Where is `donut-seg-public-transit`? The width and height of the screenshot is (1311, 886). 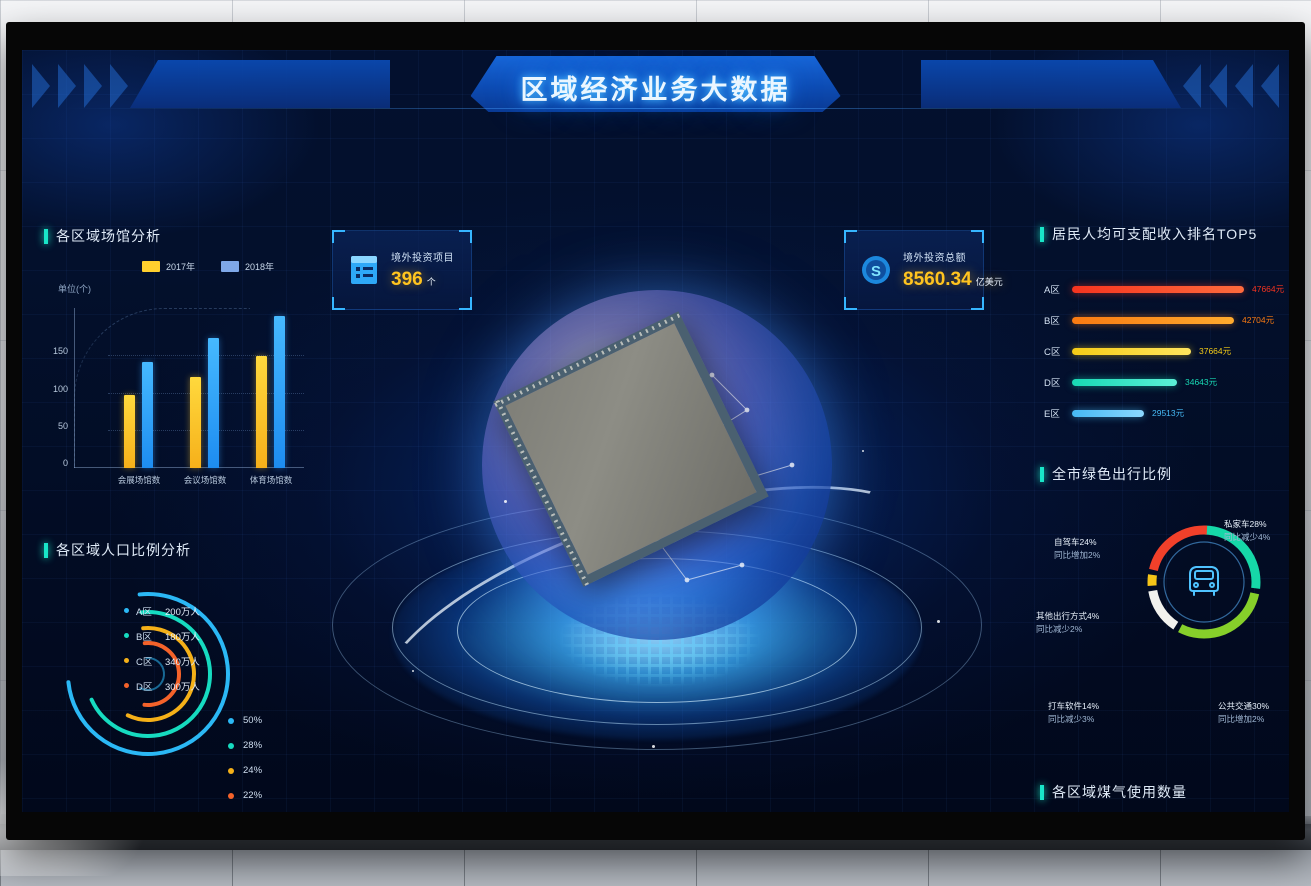 donut-seg-public-transit is located at coordinates (1204, 582).